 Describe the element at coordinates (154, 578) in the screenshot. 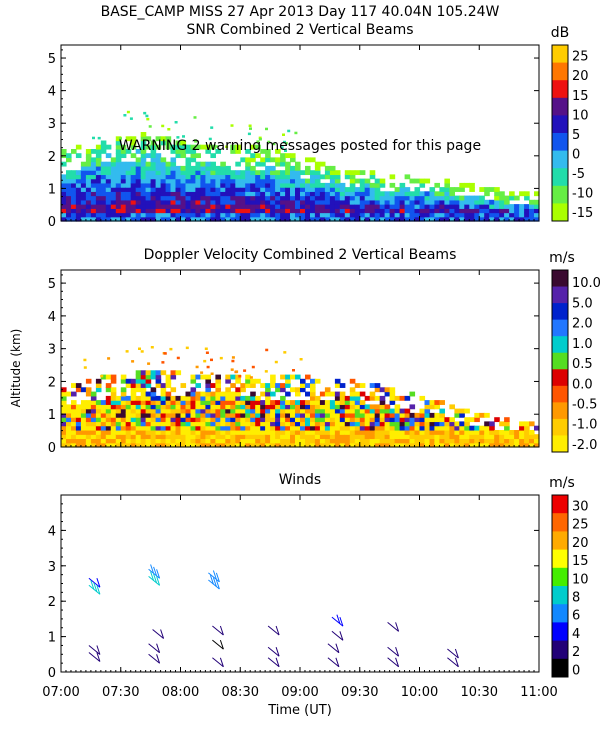

I see `wind-barb` at that location.